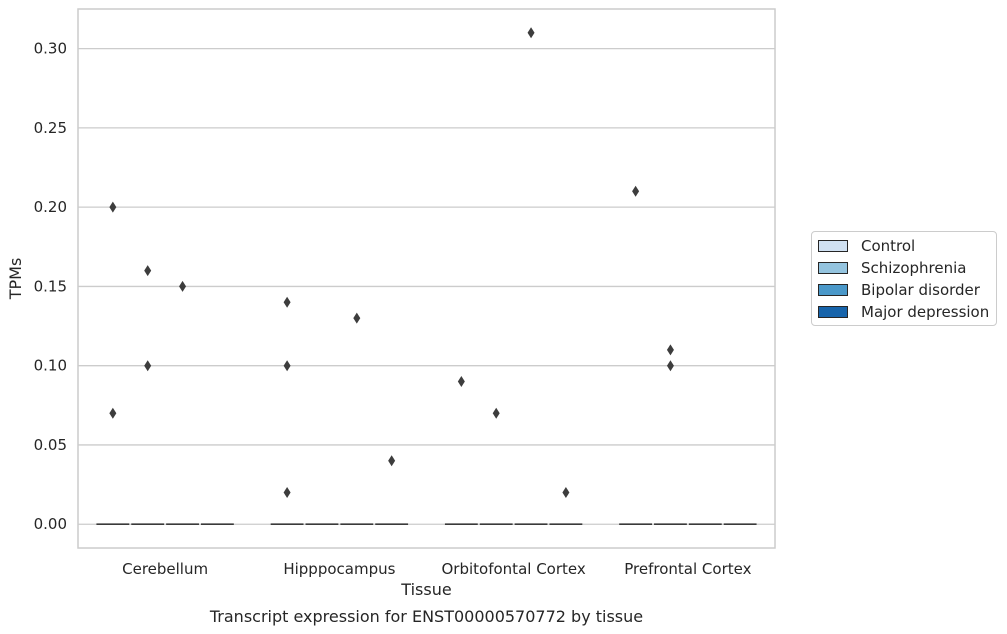 This screenshot has height=634, width=1007. I want to click on y-tick-label: 0.30, so click(50, 49).